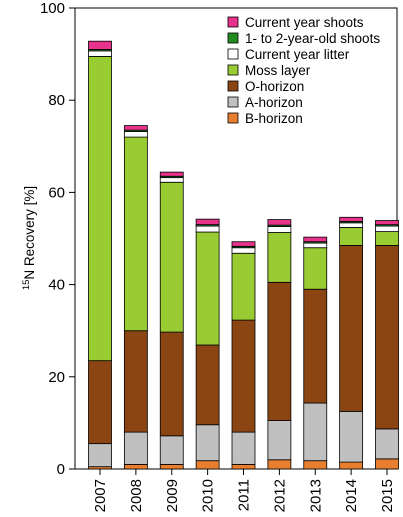 The width and height of the screenshot is (403, 517). What do you see at coordinates (351, 219) in the screenshot?
I see `bar-segment-current-year-shoots-2014` at bounding box center [351, 219].